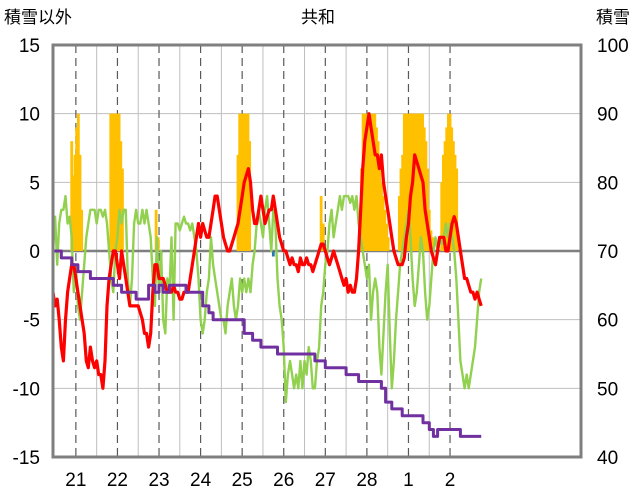 Image resolution: width=636 pixels, height=501 pixels. What do you see at coordinates (613, 46) in the screenshot?
I see `right-tick-label: 100` at bounding box center [613, 46].